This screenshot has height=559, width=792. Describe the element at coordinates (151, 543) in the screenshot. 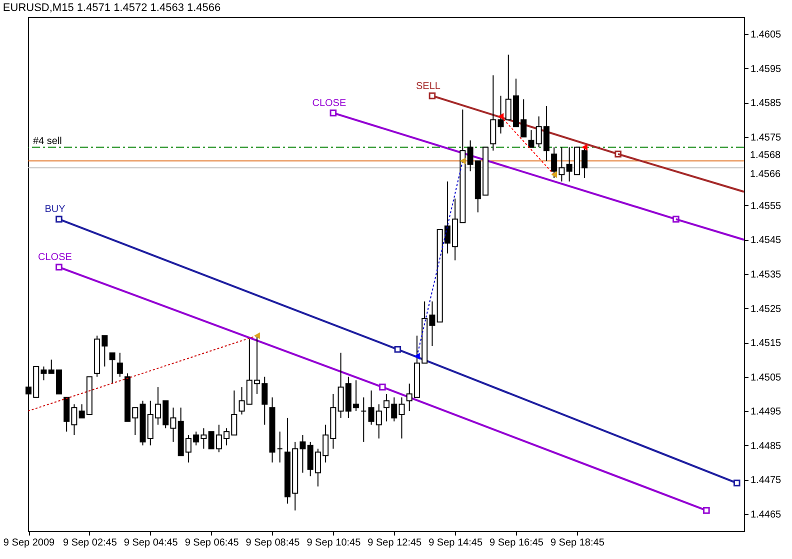

I see `x-tick-label: 9 Sep 04:45` at that location.